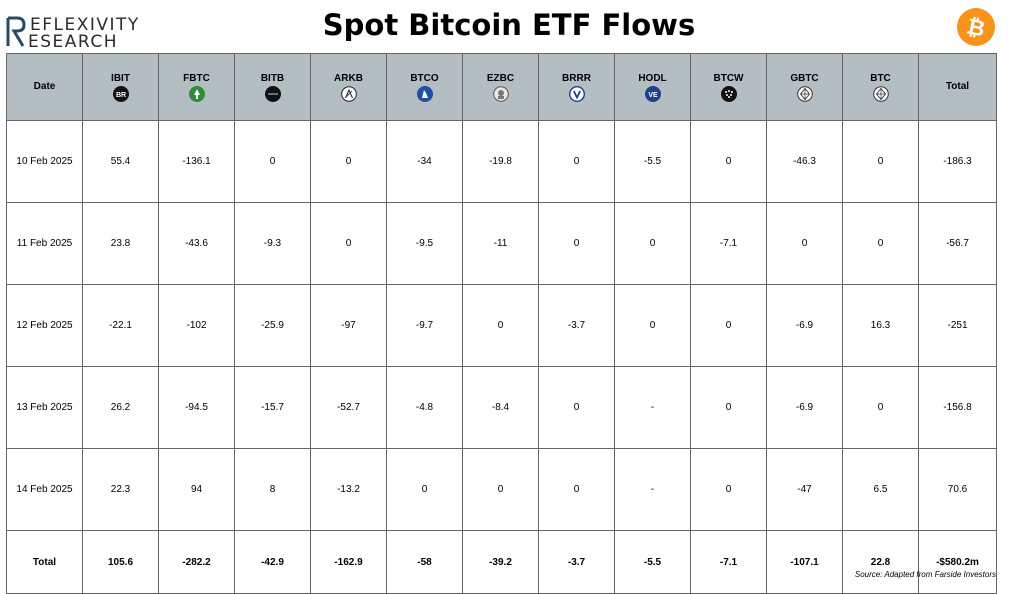  What do you see at coordinates (196, 78) in the screenshot?
I see `column-label-fbtc: FBTC` at bounding box center [196, 78].